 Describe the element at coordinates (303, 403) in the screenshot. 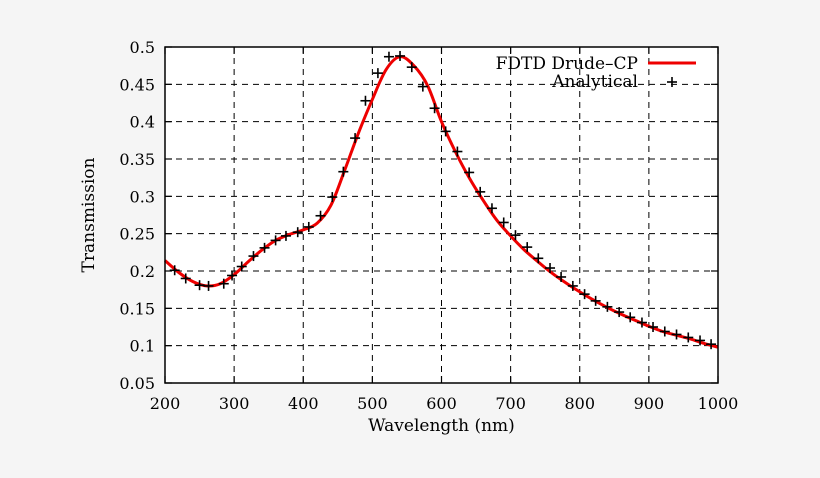

I see `x-tick-label-400: 400` at that location.